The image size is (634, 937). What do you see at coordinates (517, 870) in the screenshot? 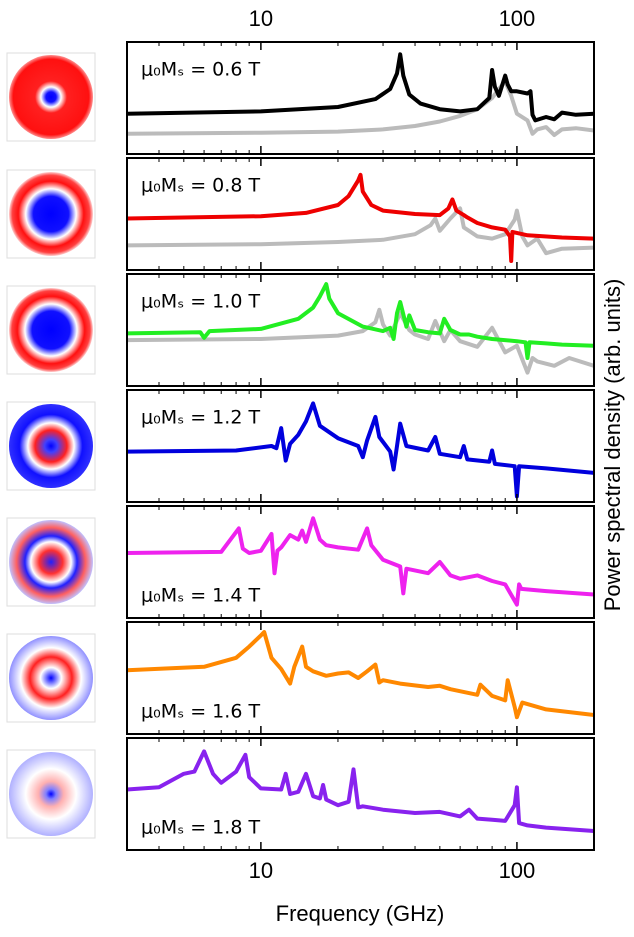
I see `x-tick-label: 100` at bounding box center [517, 870].